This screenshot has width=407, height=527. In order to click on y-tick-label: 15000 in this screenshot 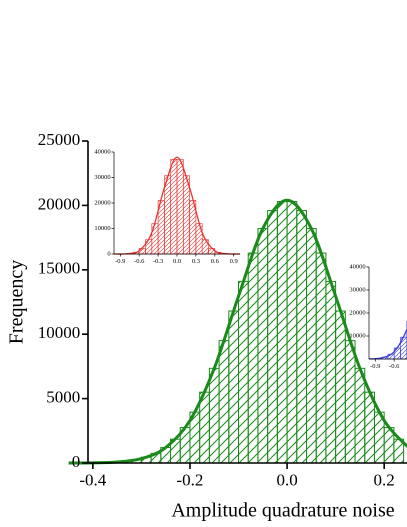, I will do `click(59, 268)`.